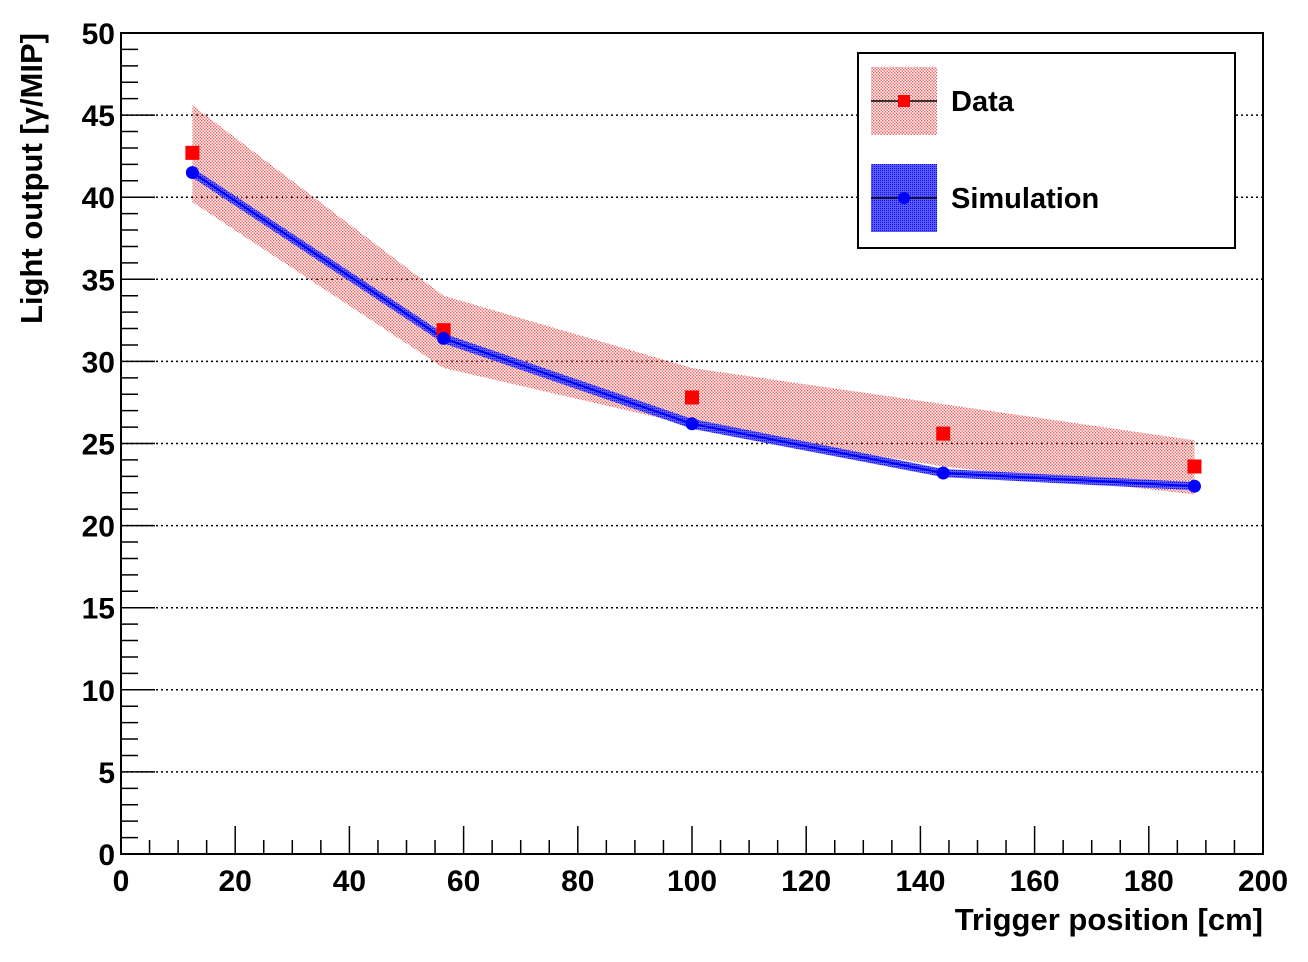  Describe the element at coordinates (920, 881) in the screenshot. I see `x-tick-label: 140` at that location.